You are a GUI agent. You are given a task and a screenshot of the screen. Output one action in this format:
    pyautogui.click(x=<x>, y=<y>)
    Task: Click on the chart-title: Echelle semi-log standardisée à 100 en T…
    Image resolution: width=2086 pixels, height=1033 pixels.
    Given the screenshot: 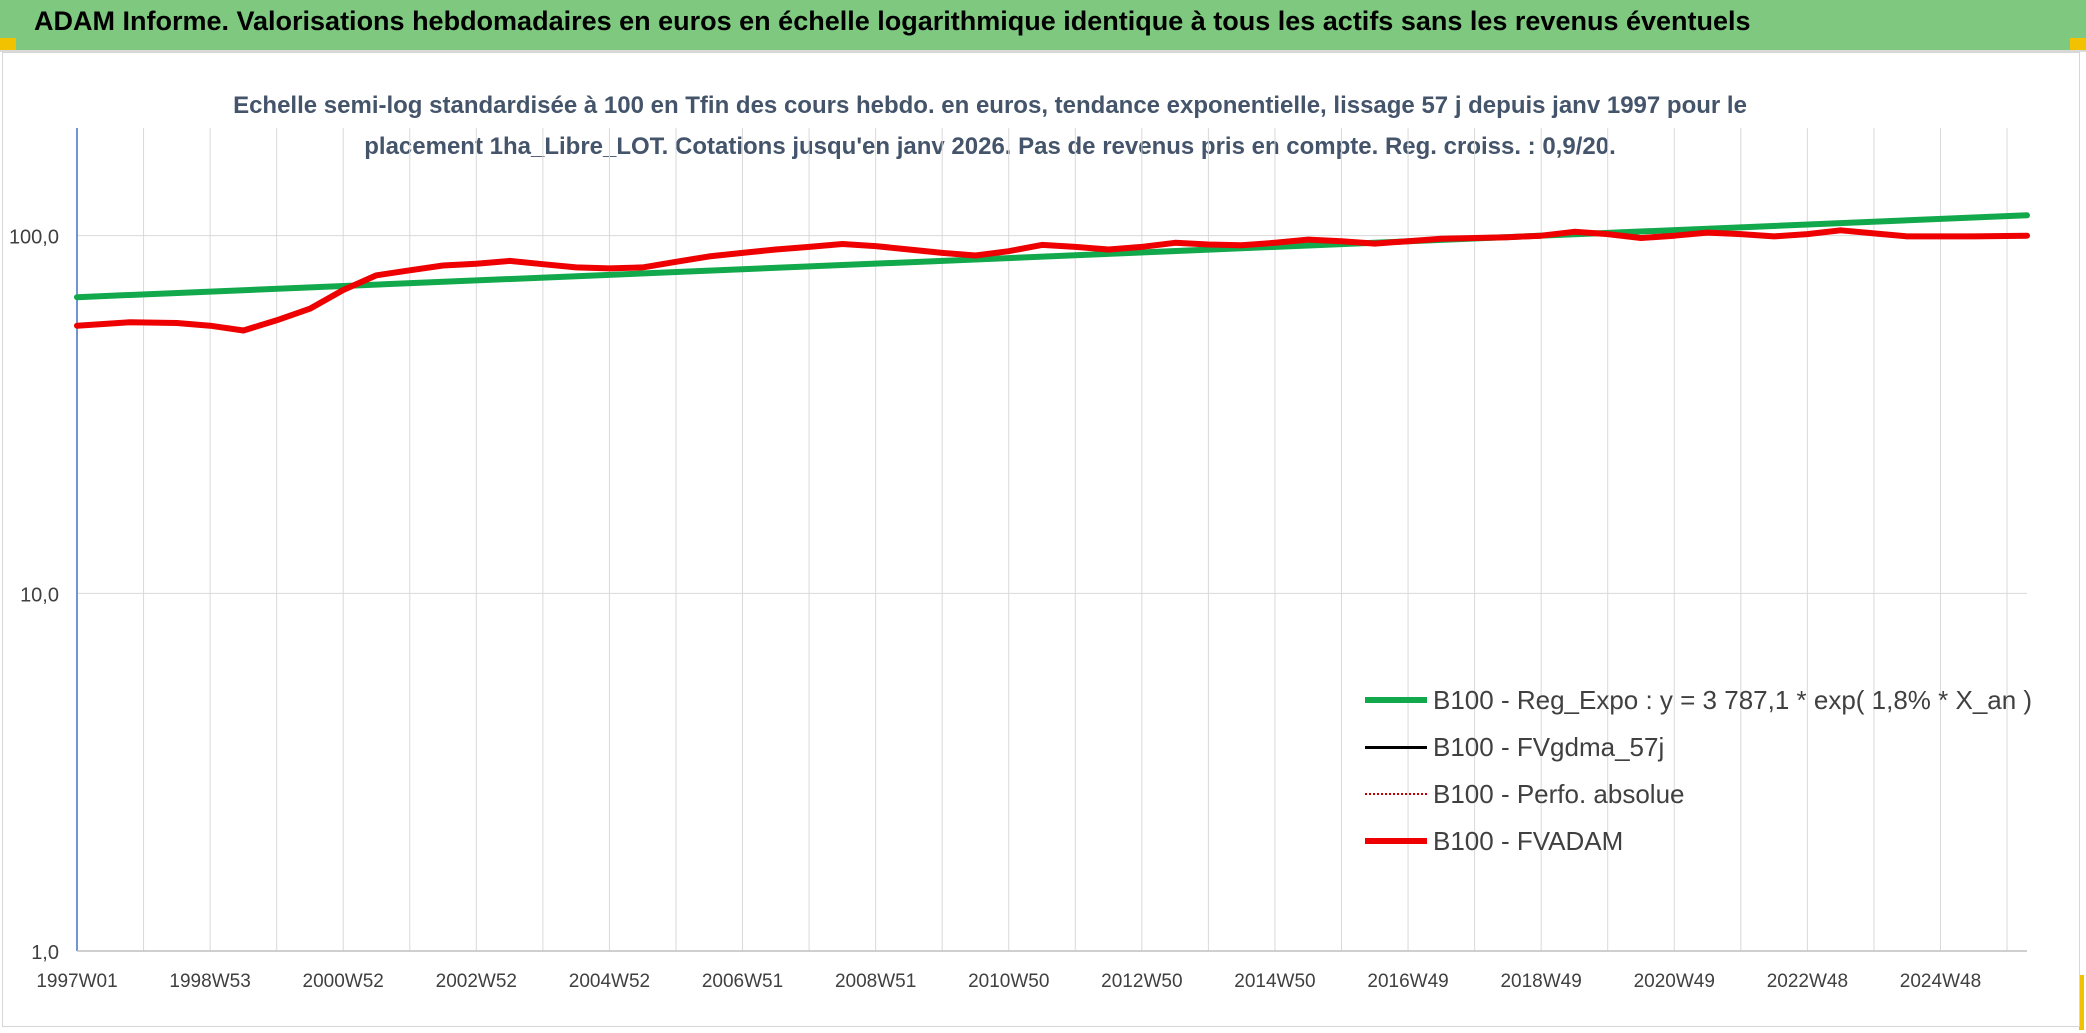 What is the action you would take?
    pyautogui.click(x=990, y=126)
    